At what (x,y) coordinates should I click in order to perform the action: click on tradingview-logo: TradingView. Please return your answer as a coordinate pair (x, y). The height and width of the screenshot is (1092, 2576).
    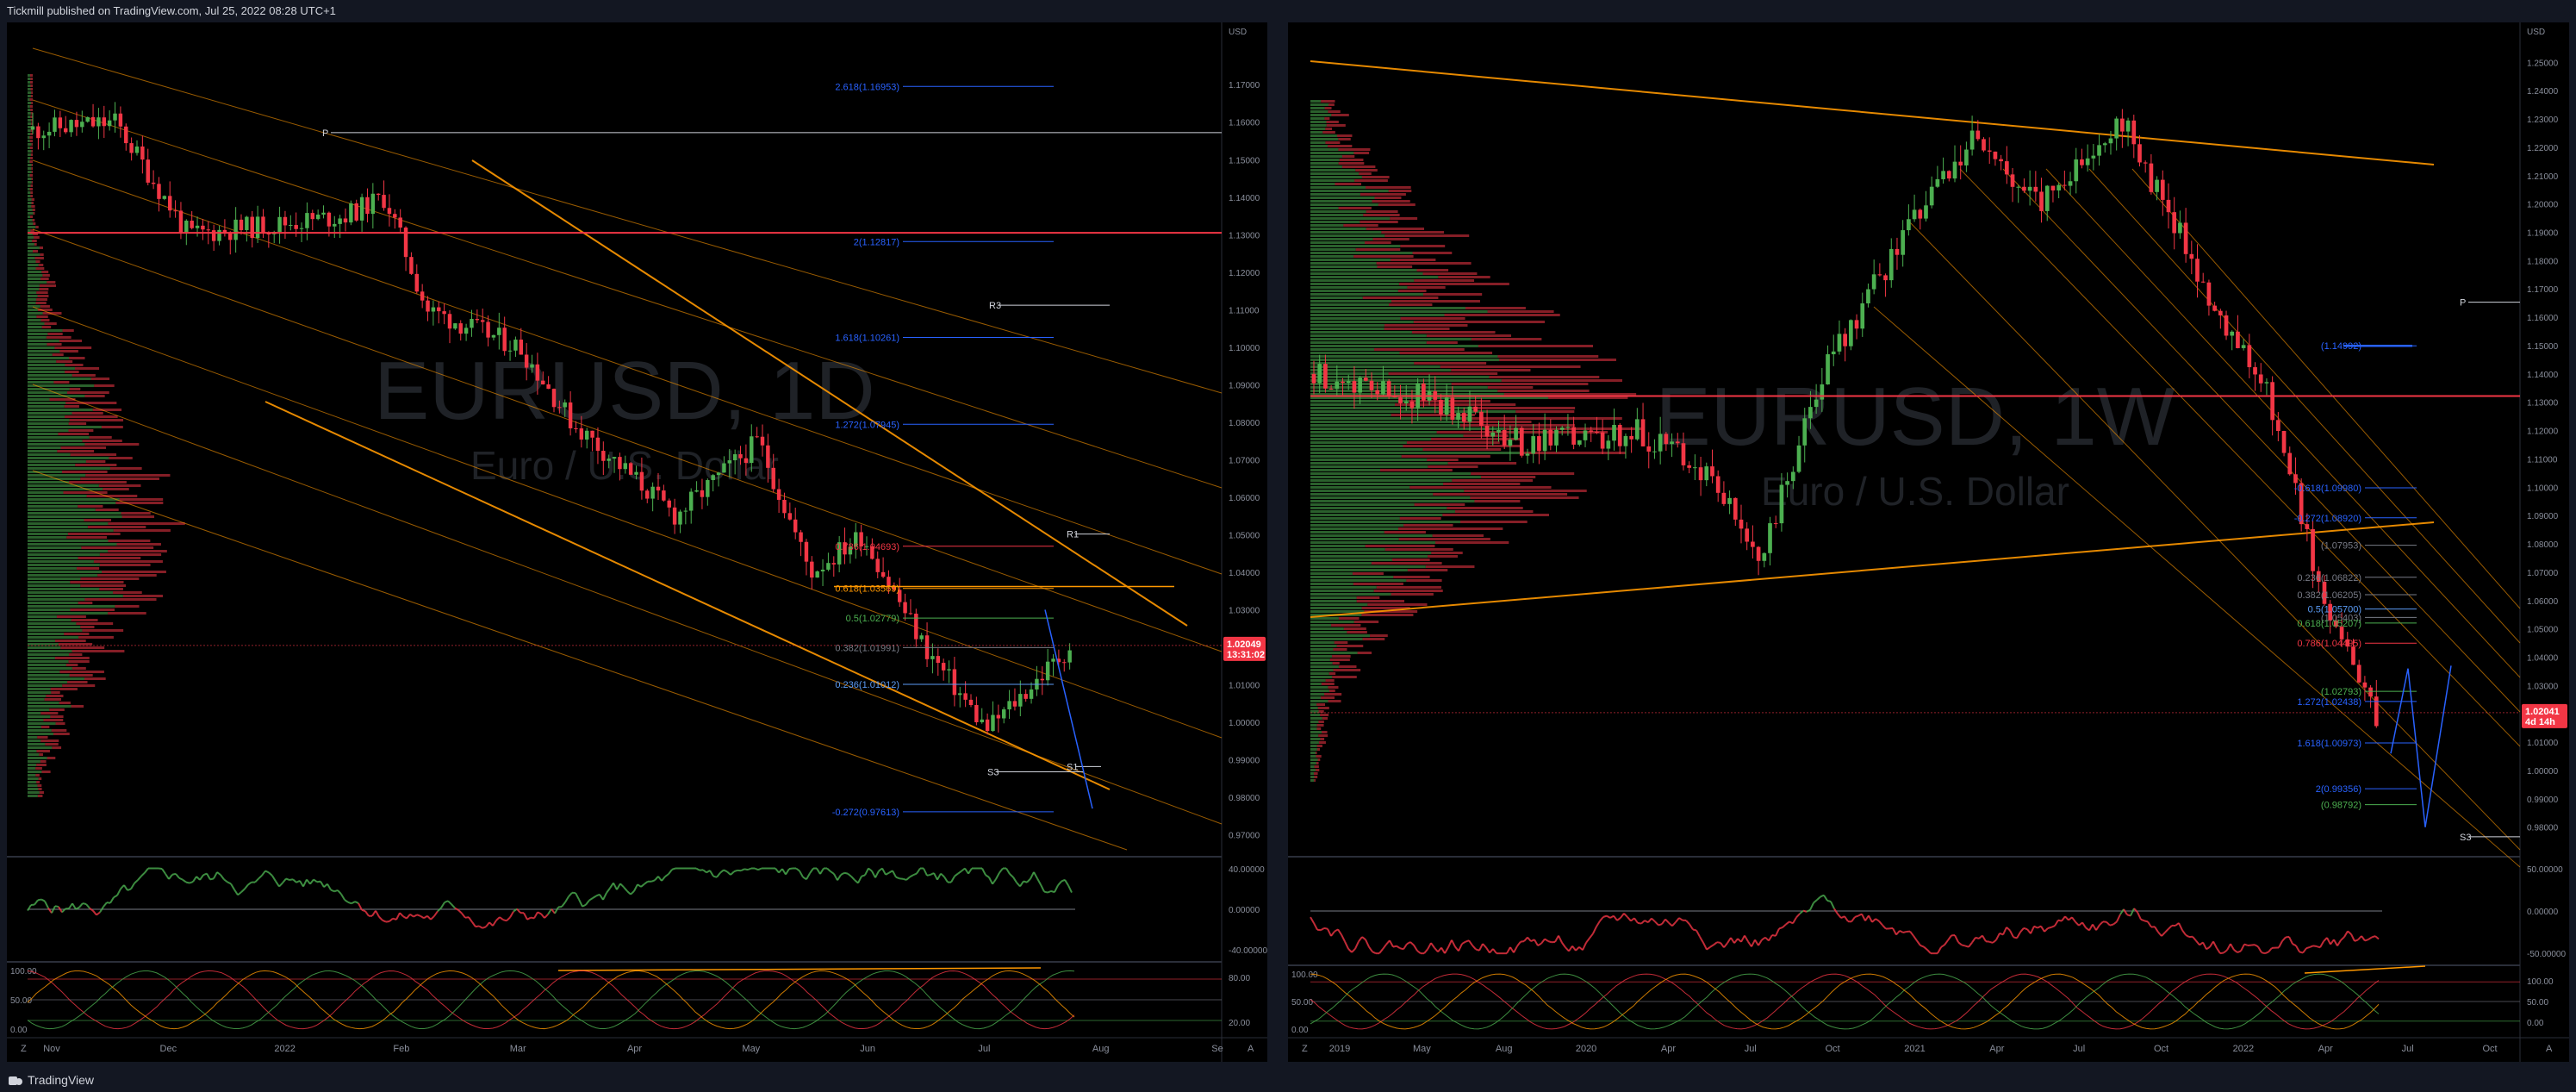
    Looking at the image, I should click on (52, 1081).